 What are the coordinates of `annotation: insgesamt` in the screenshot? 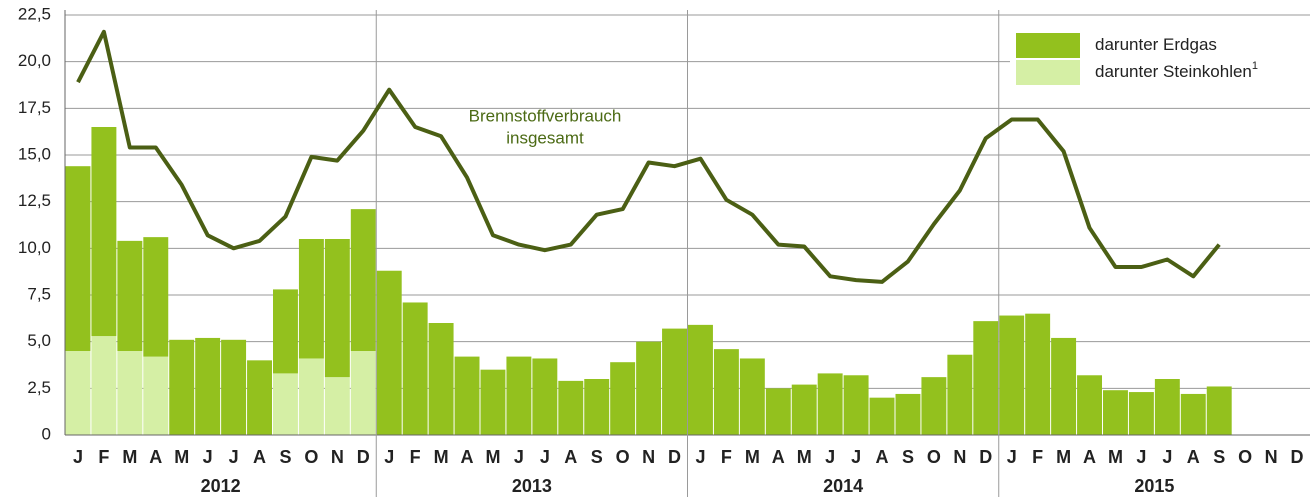 It's located at (545, 137).